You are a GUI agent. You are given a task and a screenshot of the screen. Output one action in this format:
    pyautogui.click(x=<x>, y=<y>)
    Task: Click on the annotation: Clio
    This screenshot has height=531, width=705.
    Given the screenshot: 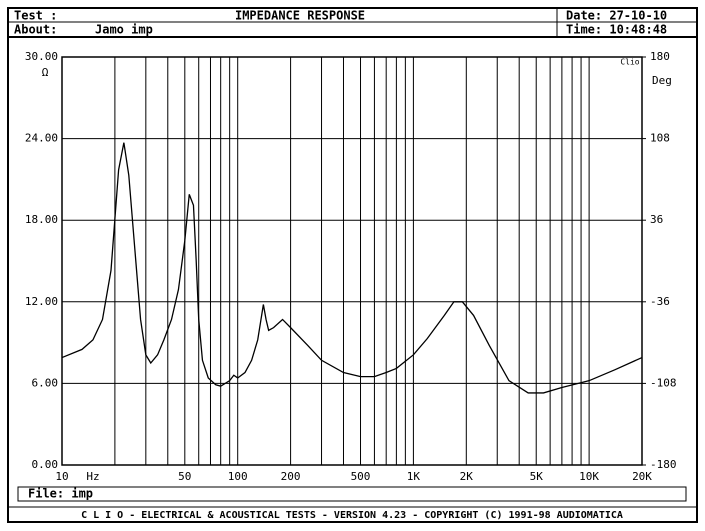 What is the action you would take?
    pyautogui.click(x=629, y=62)
    